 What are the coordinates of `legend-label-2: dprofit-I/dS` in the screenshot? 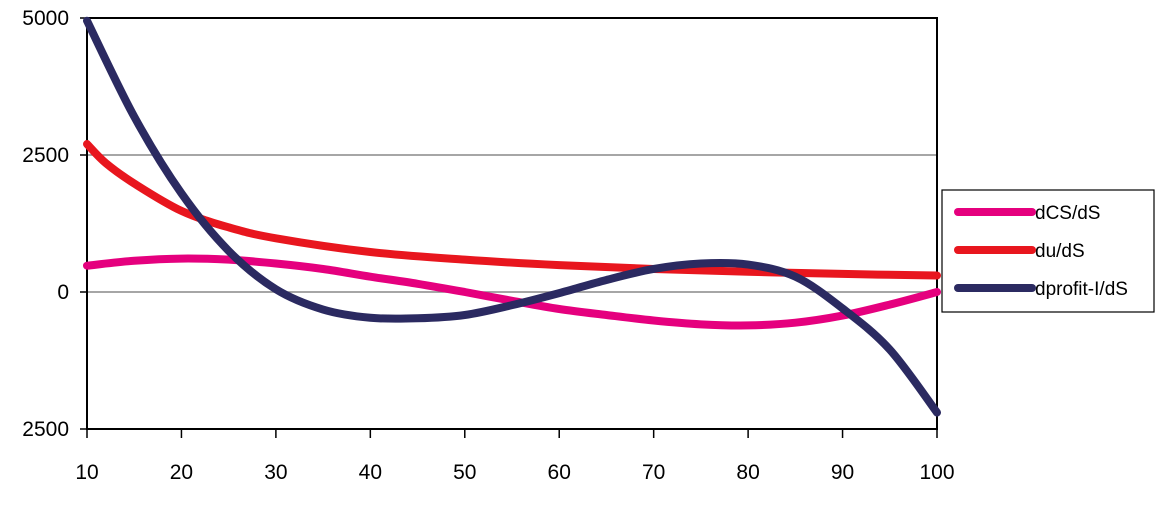 It's located at (1081, 289).